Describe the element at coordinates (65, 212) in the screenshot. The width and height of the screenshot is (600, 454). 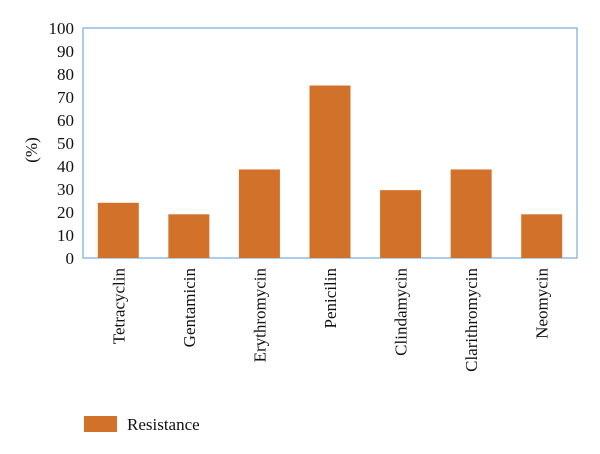
I see `y-tick-label: 20` at that location.